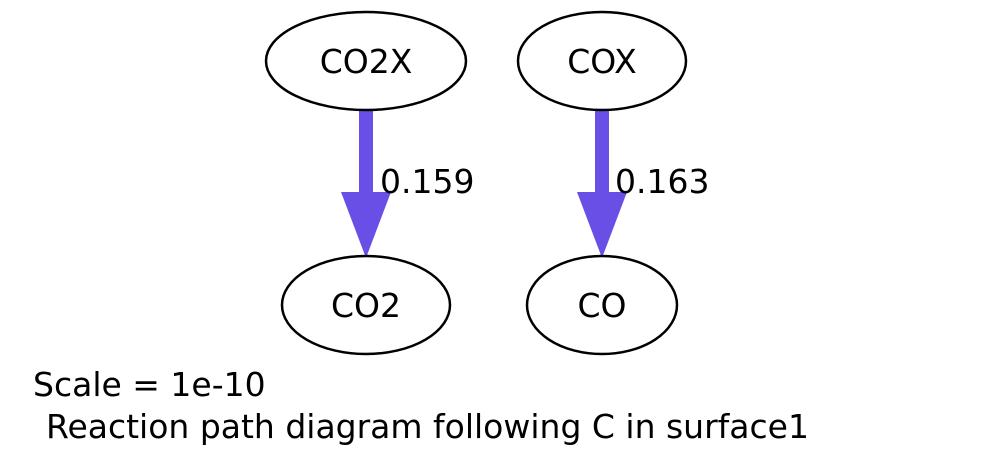 This screenshot has width=997, height=472. I want to click on edge-co2x-to-co2: 0.159, so click(407, 184).